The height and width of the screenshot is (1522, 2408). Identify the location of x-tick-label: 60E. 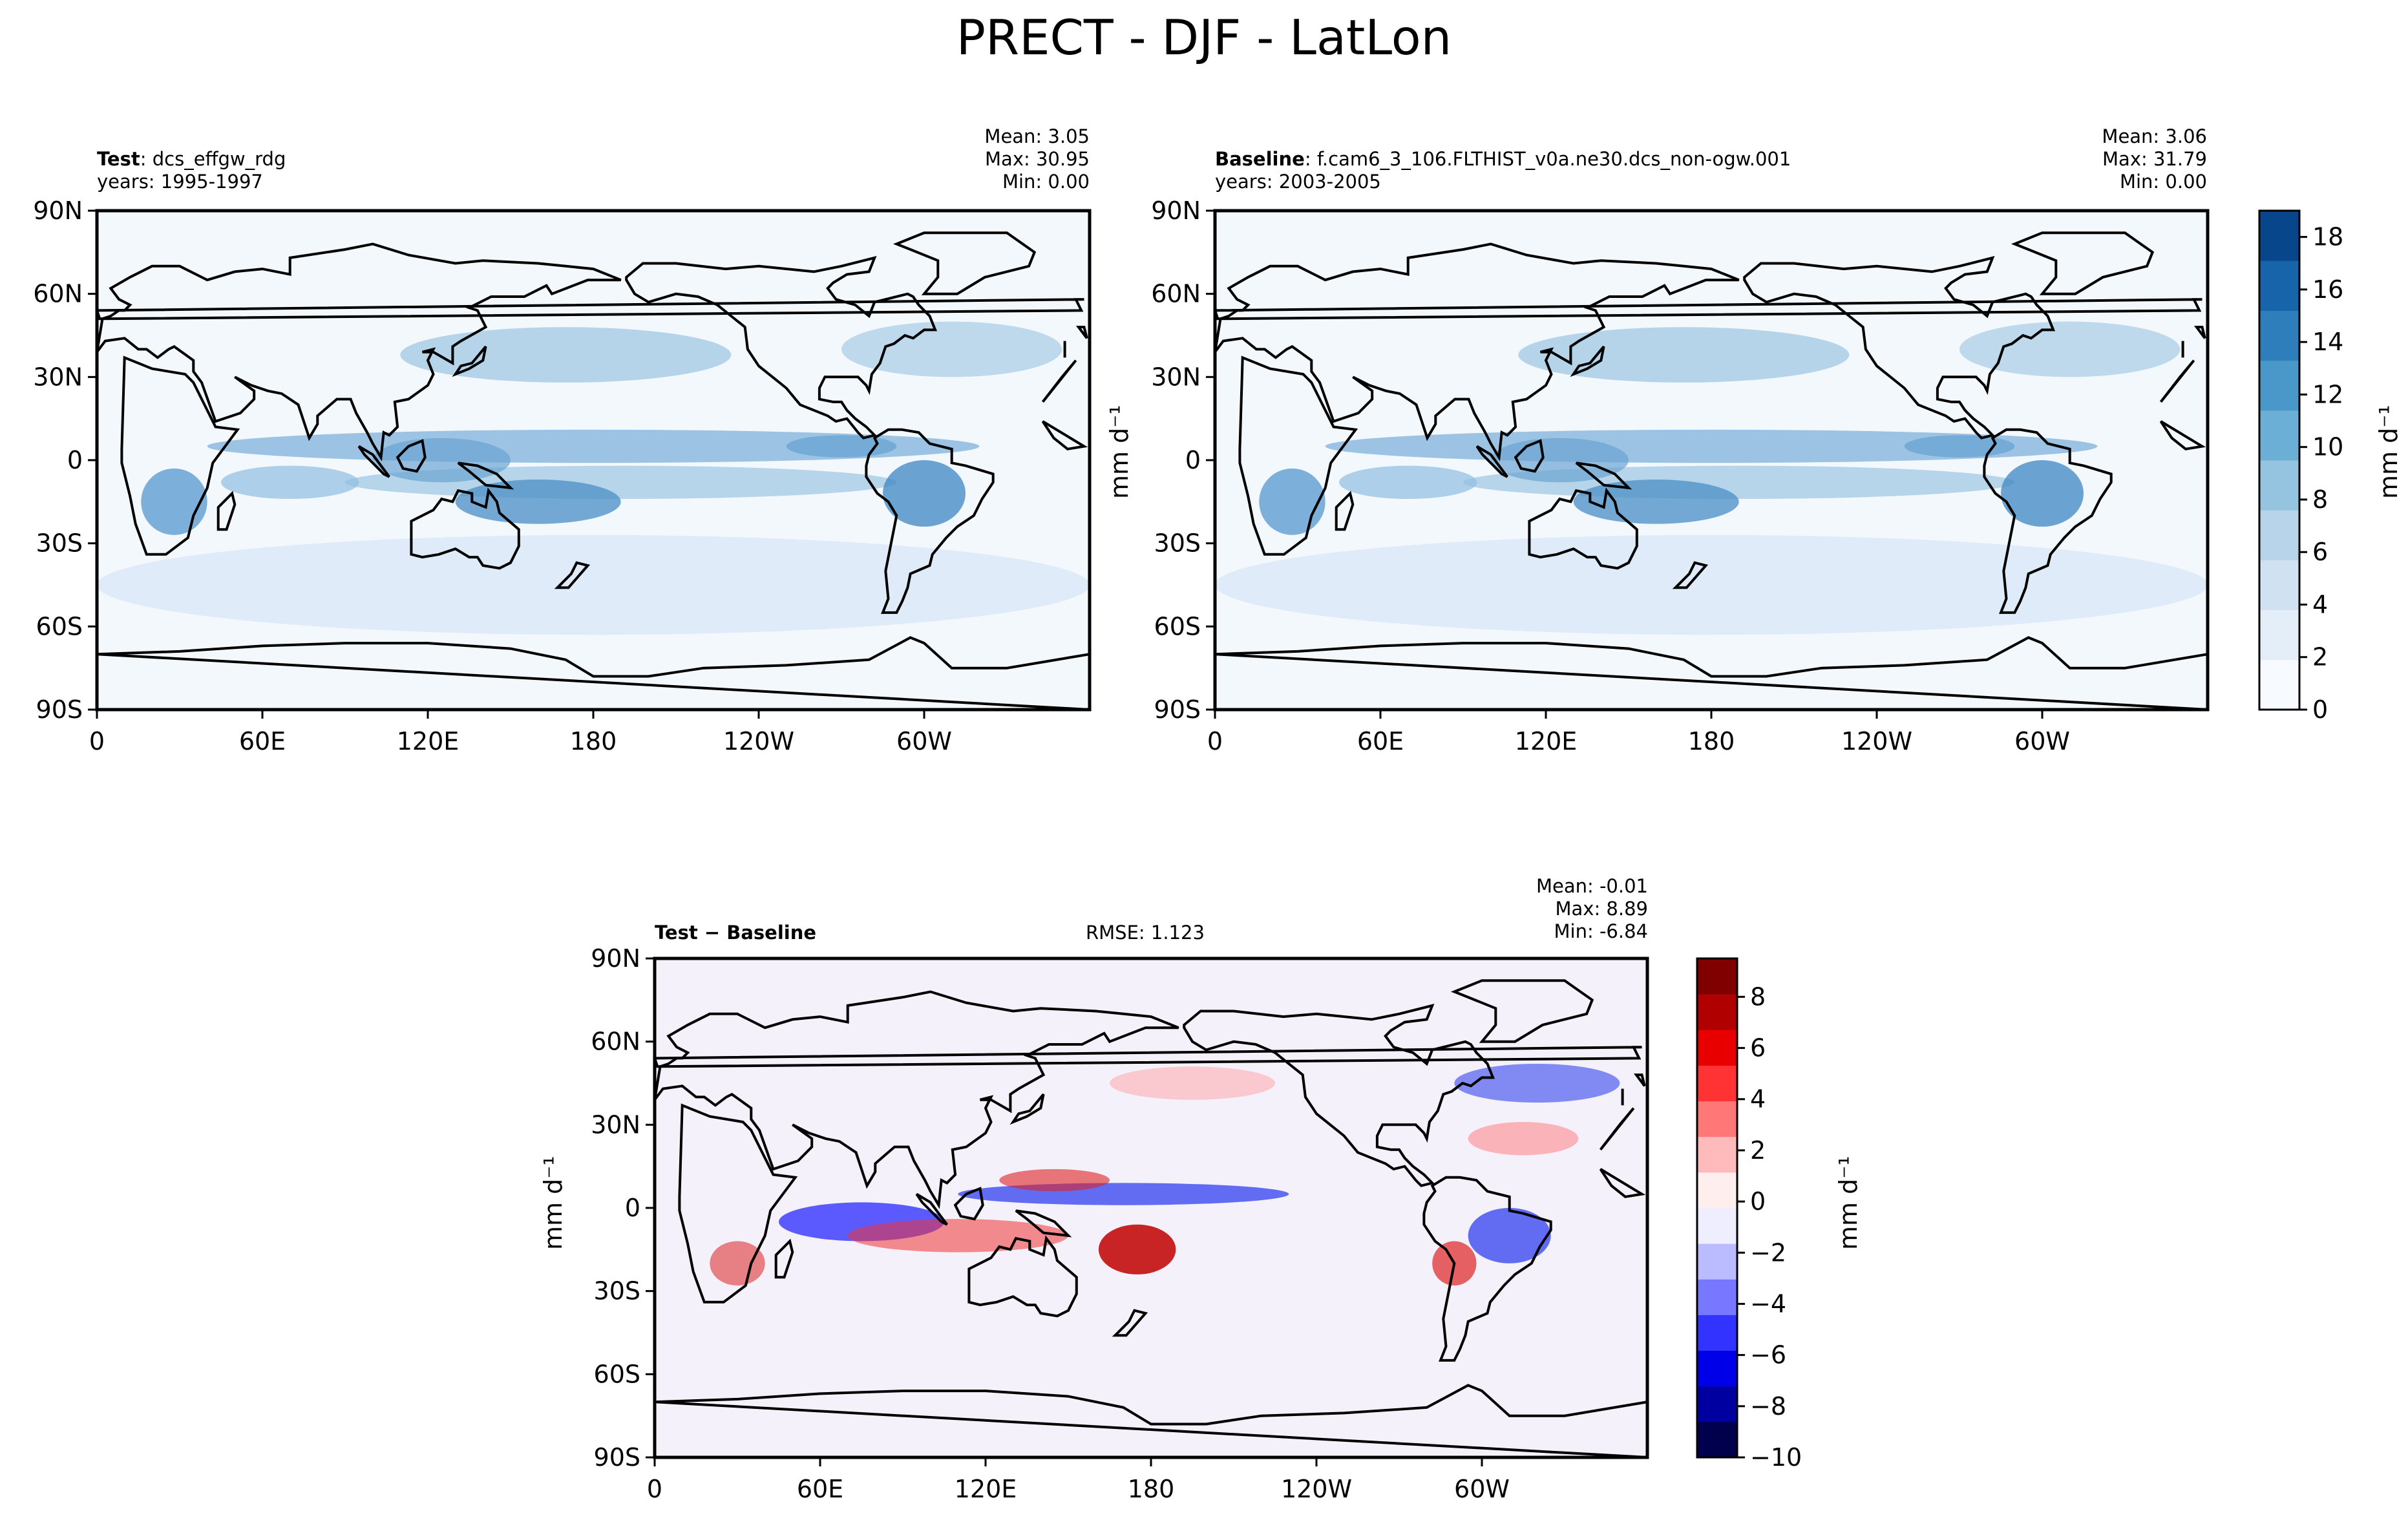
(262, 741).